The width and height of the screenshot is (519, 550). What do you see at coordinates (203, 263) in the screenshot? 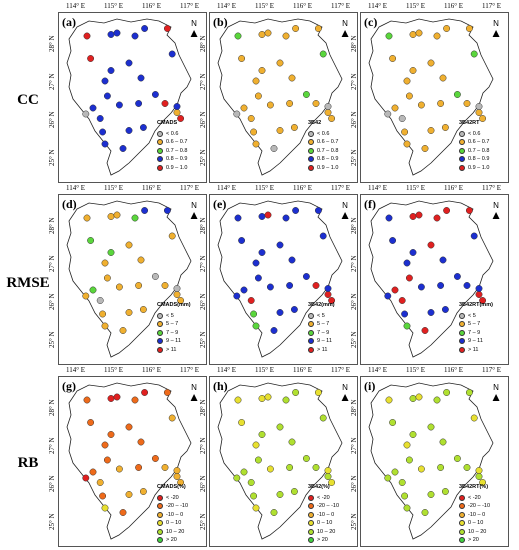
I see `lat-tick: 27° N` at bounding box center [203, 263].